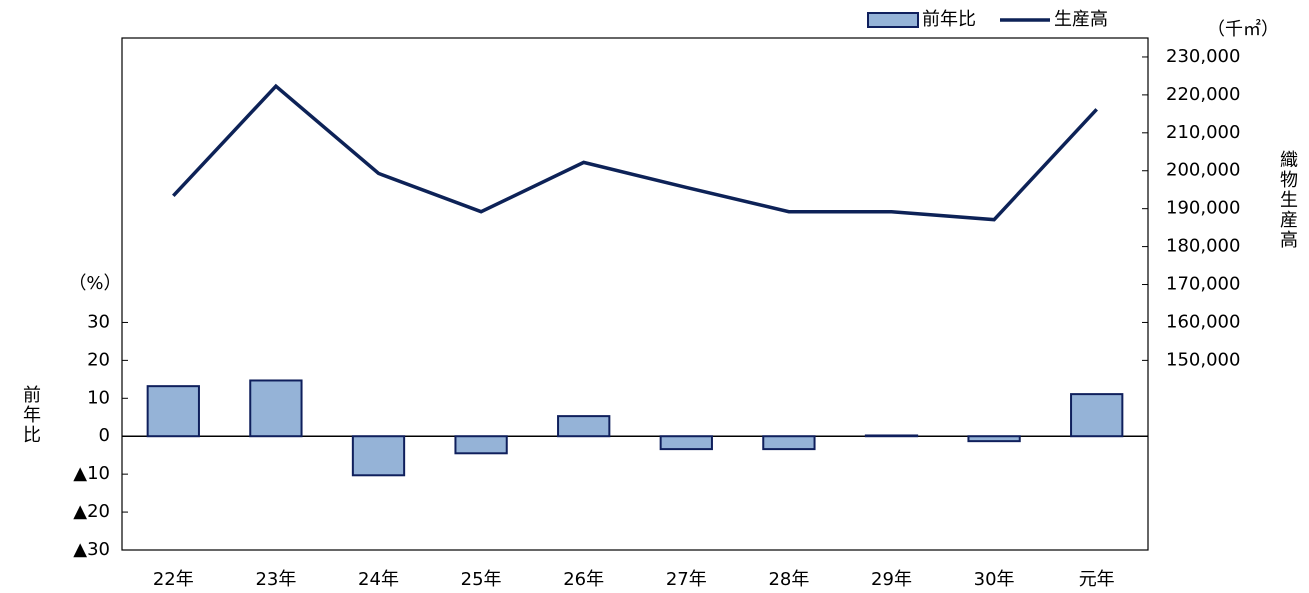 This screenshot has width=1309, height=593. I want to click on x-tick-label: 27年, so click(686, 579).